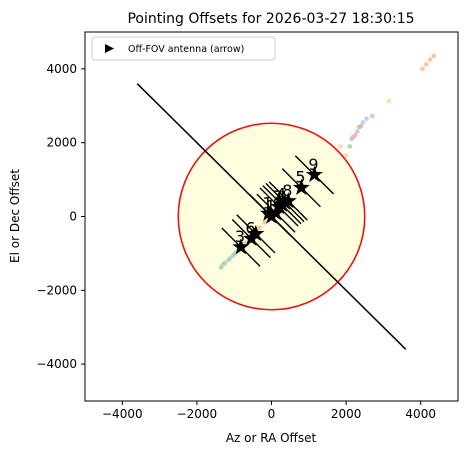 Image resolution: width=469 pixels, height=455 pixels. What do you see at coordinates (197, 414) in the screenshot?
I see `x-tick-label: −2000` at bounding box center [197, 414].